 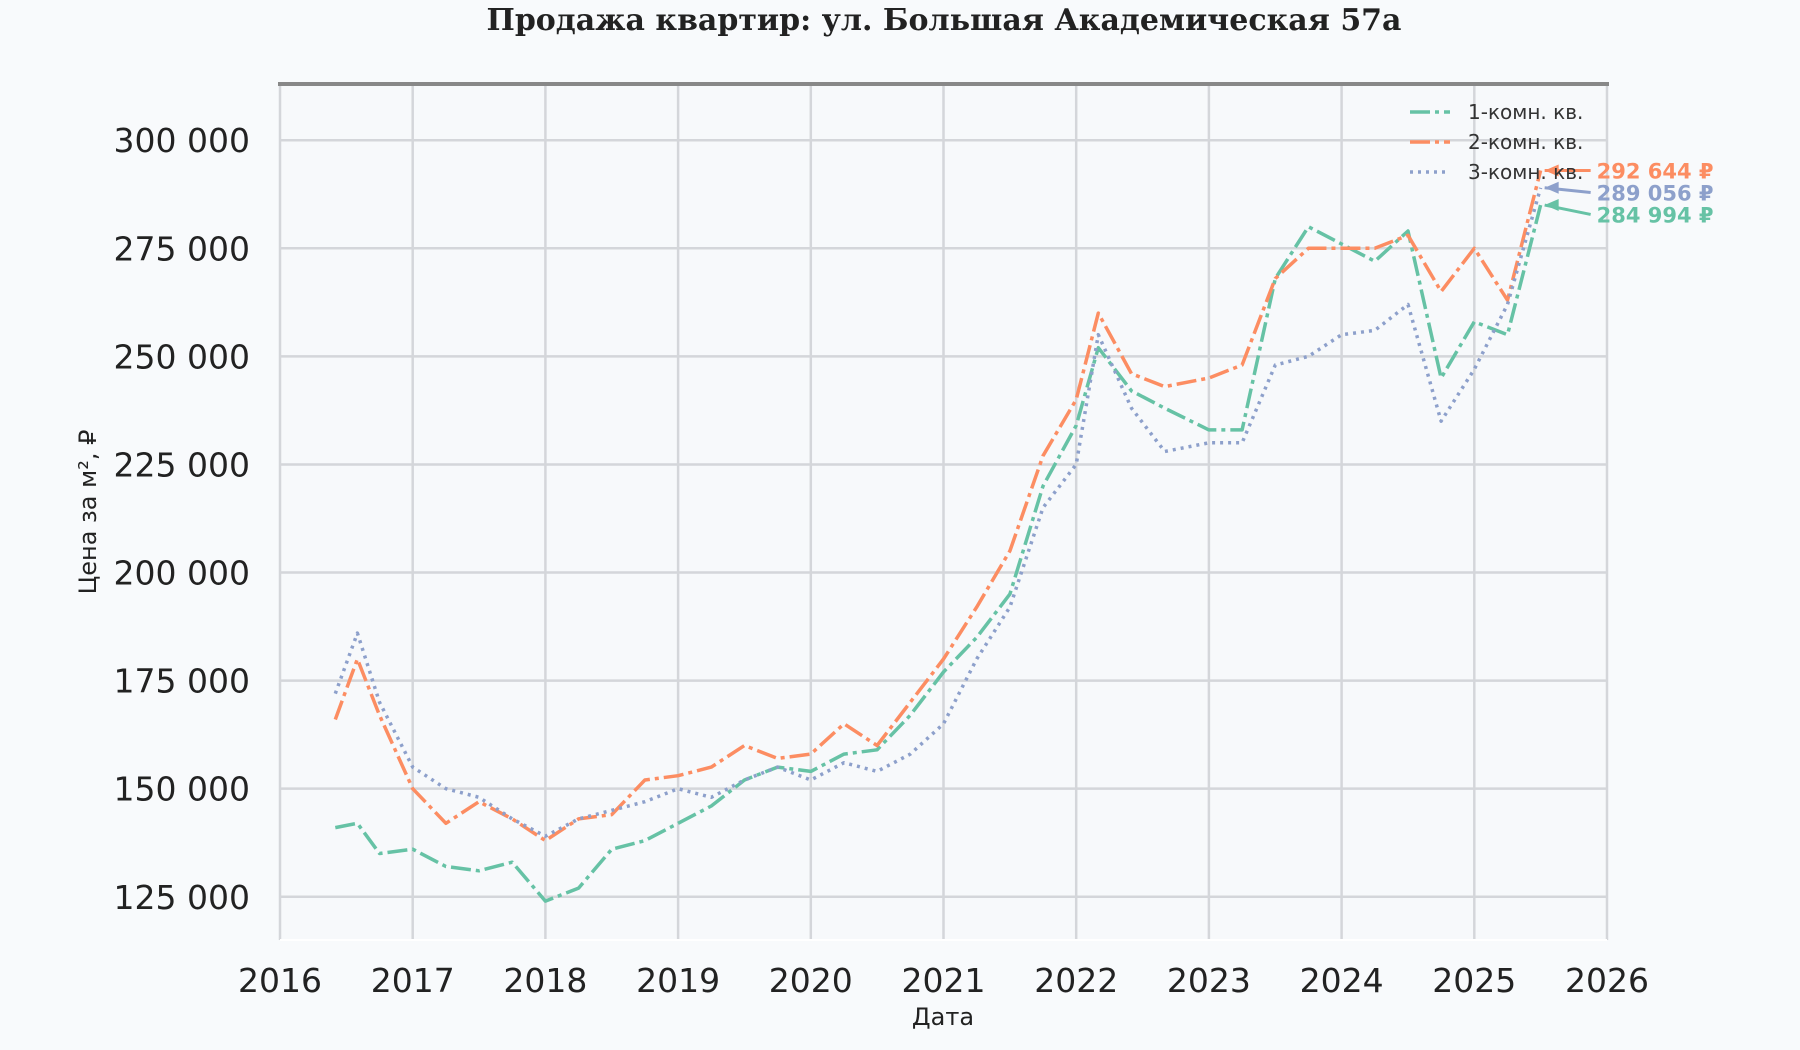 I want to click on legend: 1-комн. кв. 2-комн. кв. 3-комн. кв., so click(x=1496, y=142).